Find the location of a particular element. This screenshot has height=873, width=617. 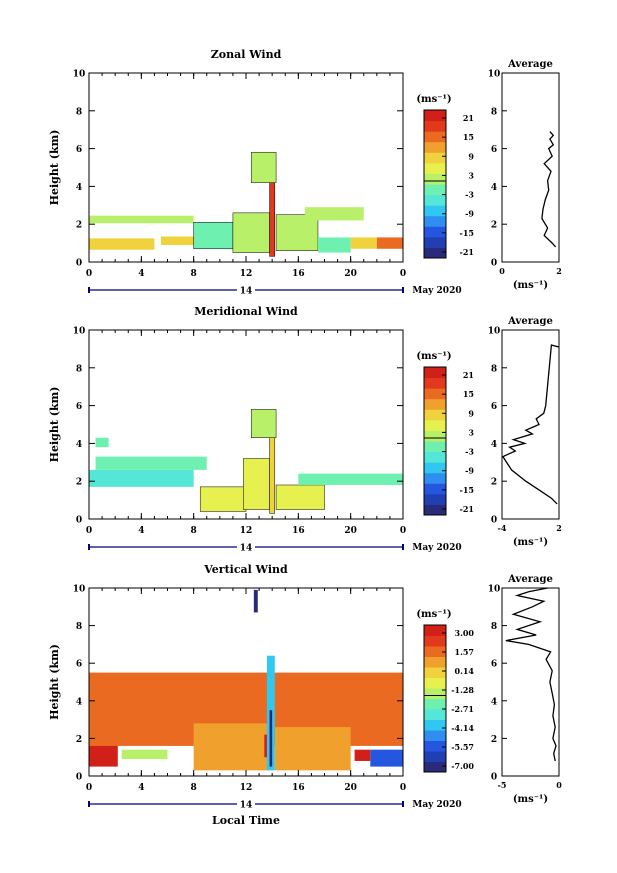

panel-2-colorbar-label-4: -2.71 is located at coordinates (462, 709).